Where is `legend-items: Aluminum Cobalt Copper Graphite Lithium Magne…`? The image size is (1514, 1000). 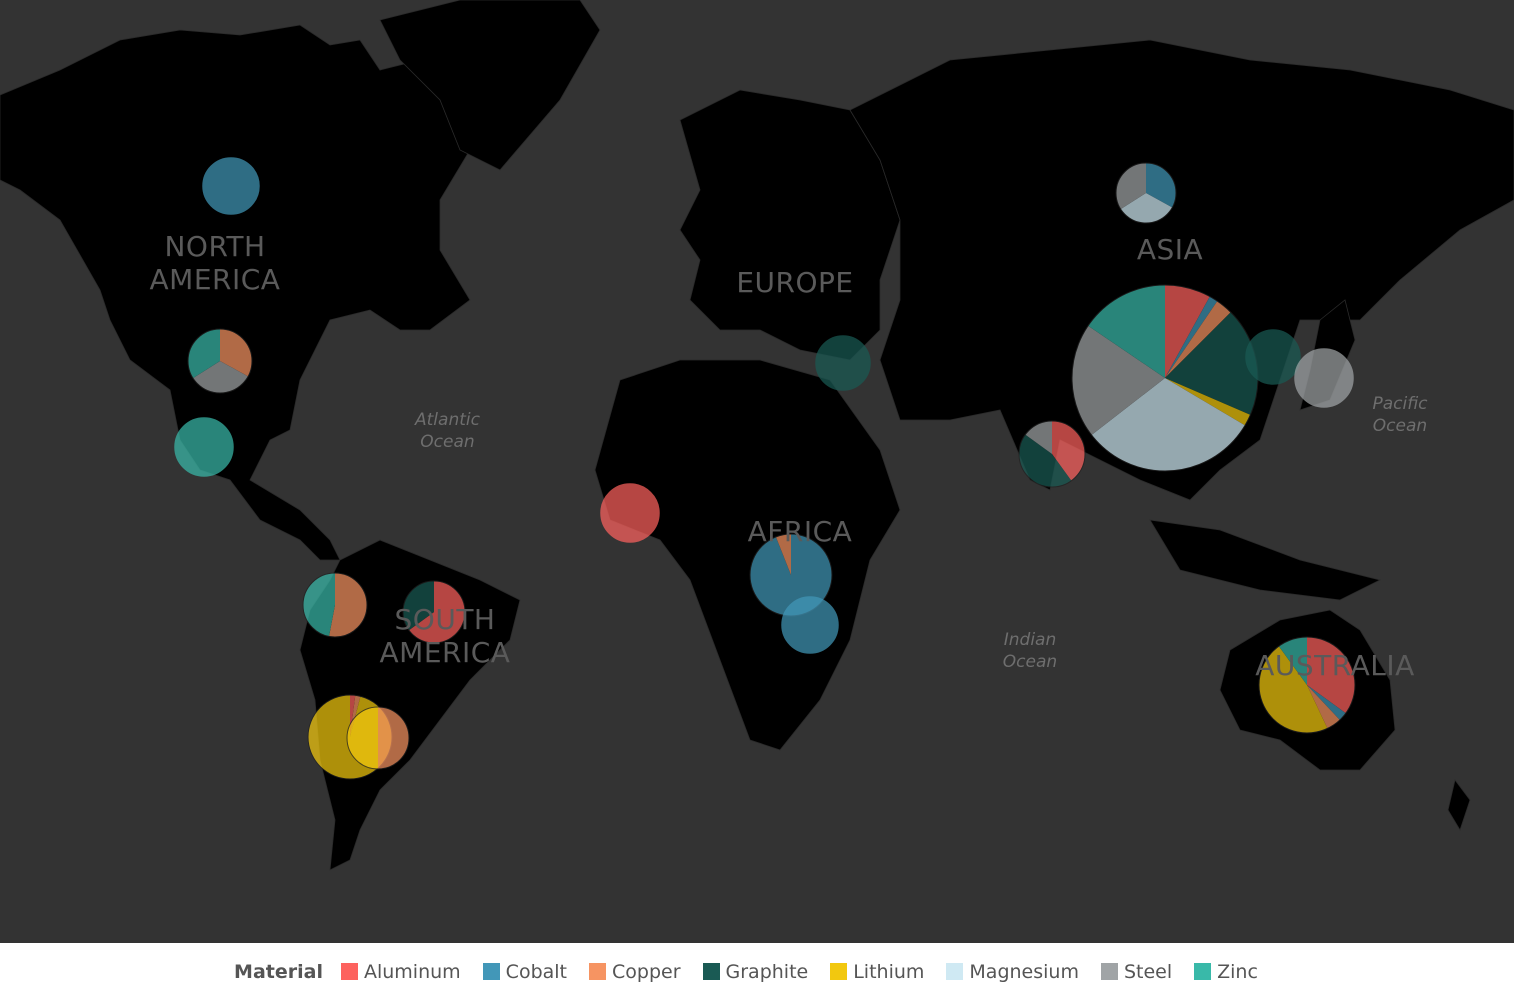
legend-items: Aluminum Cobalt Copper Graphite Lithium Magne… is located at coordinates (810, 971).